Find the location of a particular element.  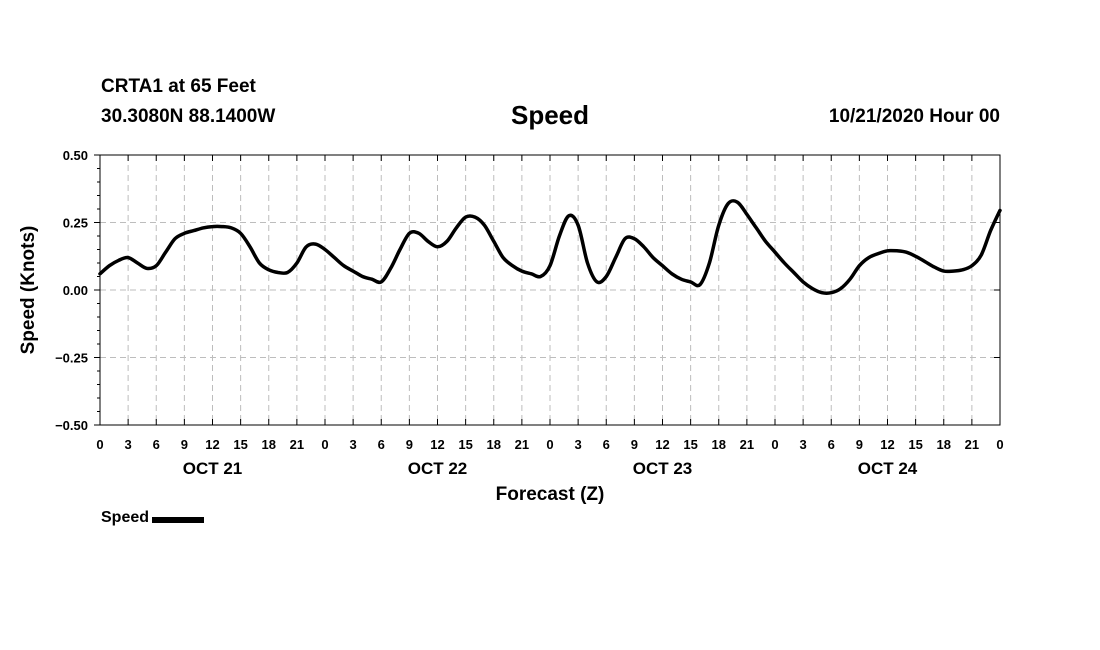

y-tick-label: 0.00 is located at coordinates (75, 290).